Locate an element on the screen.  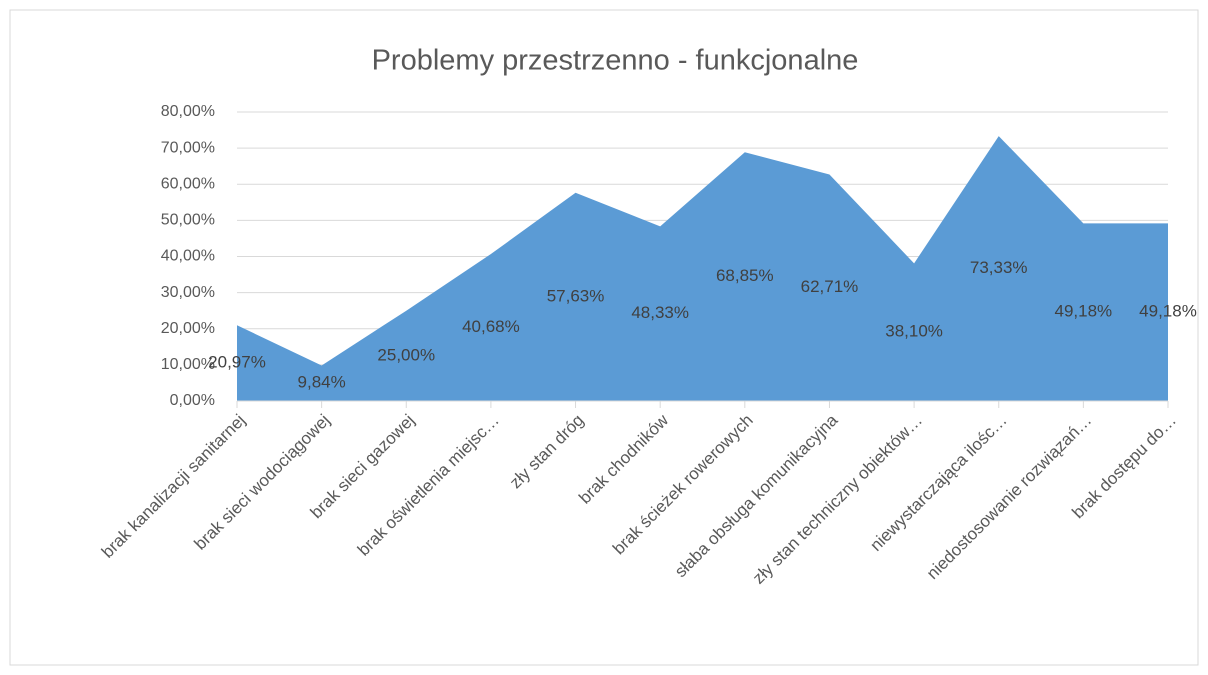
y-tick-label: 0,00% is located at coordinates (192, 400).